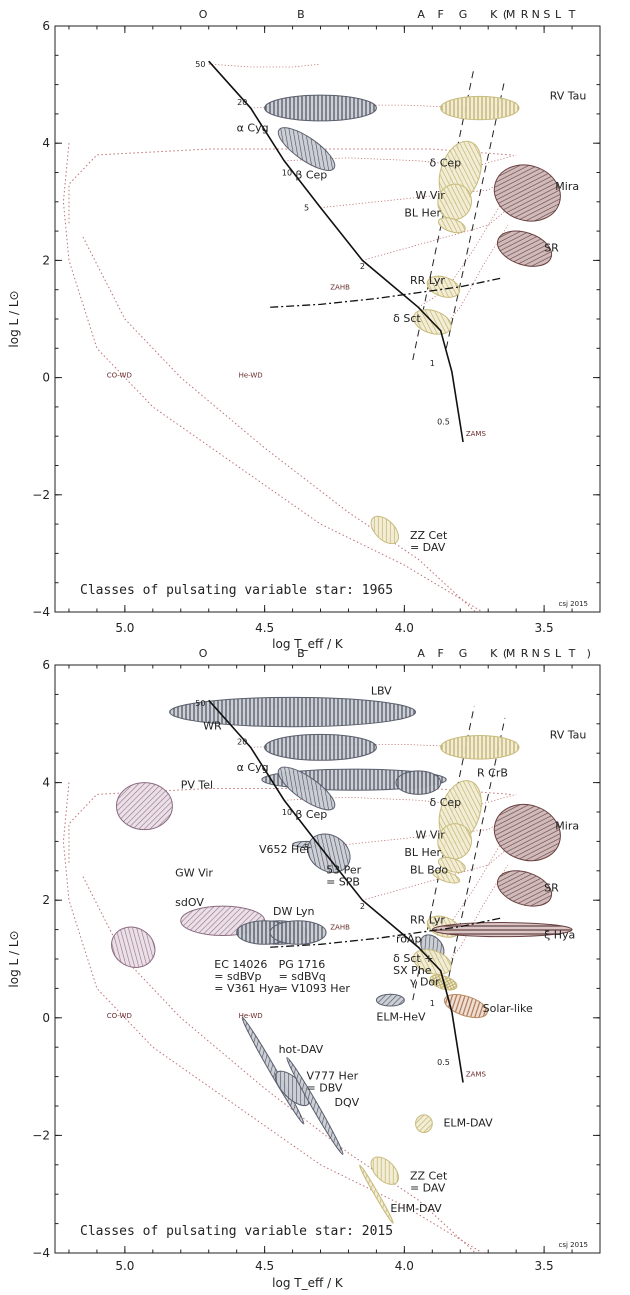 The image size is (630, 1295). What do you see at coordinates (429, 1182) in the screenshot?
I see `pulsator-class-label: ZZ Cet = DAV` at bounding box center [429, 1182].